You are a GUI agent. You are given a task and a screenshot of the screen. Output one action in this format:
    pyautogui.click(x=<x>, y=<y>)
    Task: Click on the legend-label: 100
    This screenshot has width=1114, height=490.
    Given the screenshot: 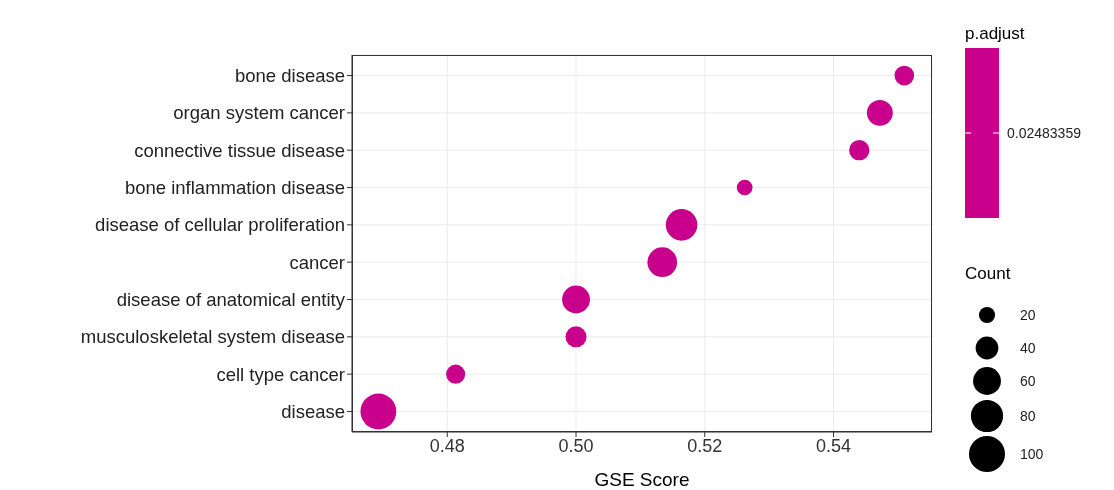 What is the action you would take?
    pyautogui.click(x=1032, y=454)
    